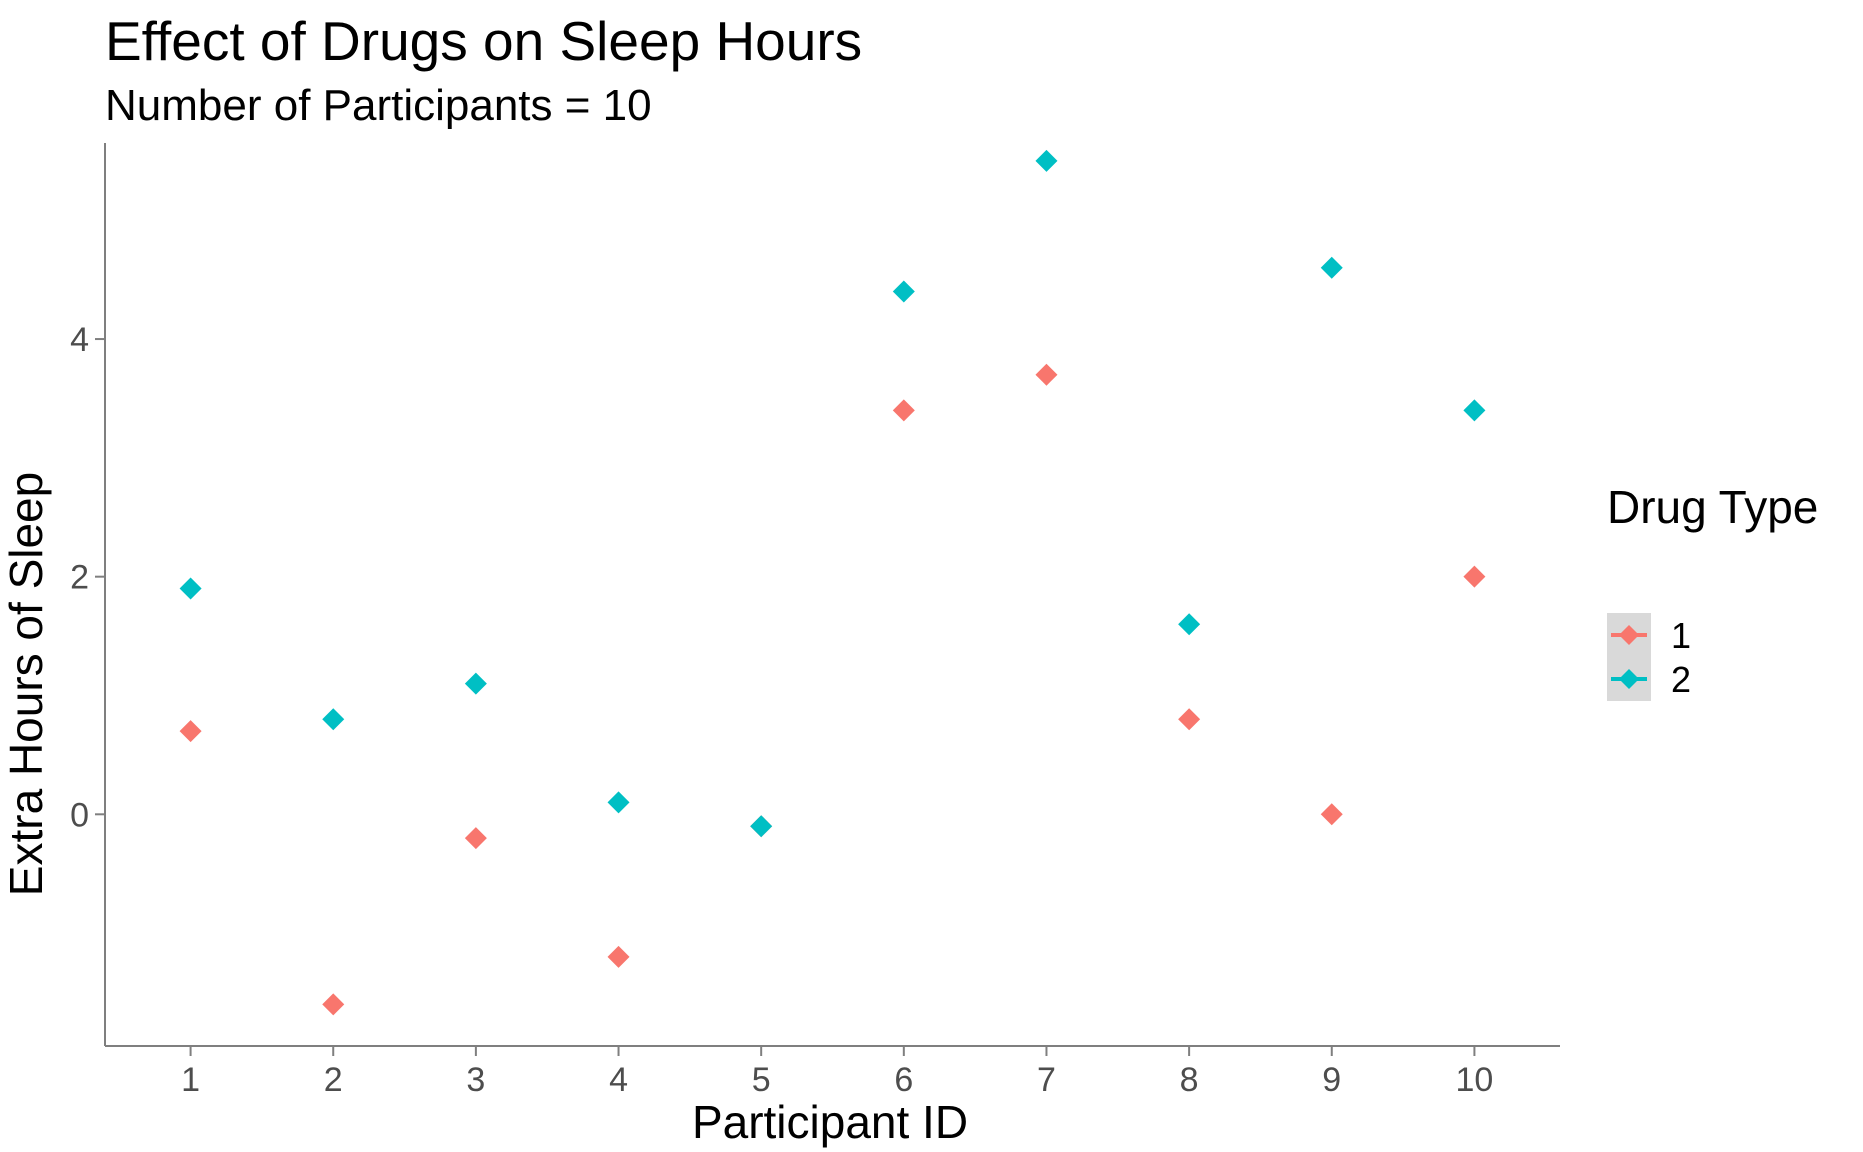 This screenshot has height=1152, width=1863. What do you see at coordinates (79, 578) in the screenshot?
I see `y-tick-label: 2` at bounding box center [79, 578].